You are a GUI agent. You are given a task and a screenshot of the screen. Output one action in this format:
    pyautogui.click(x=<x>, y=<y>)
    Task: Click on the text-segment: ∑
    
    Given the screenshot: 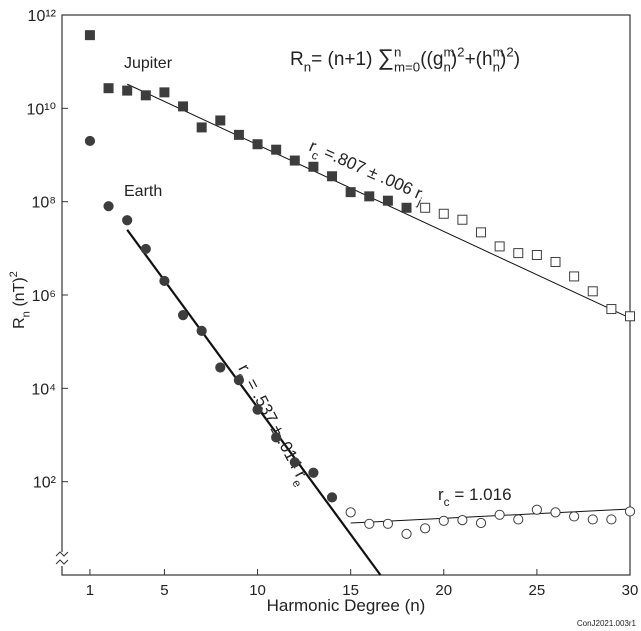 What is the action you would take?
    pyautogui.click(x=386, y=57)
    